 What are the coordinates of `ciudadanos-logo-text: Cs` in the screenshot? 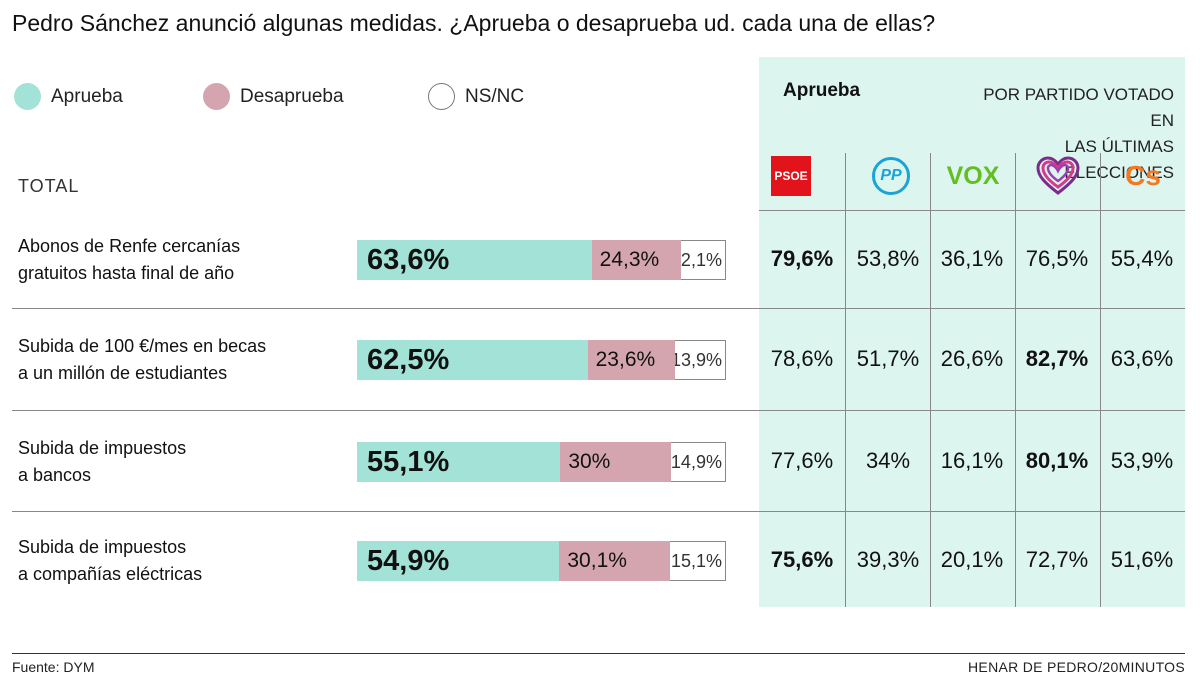 It's located at (1143, 175).